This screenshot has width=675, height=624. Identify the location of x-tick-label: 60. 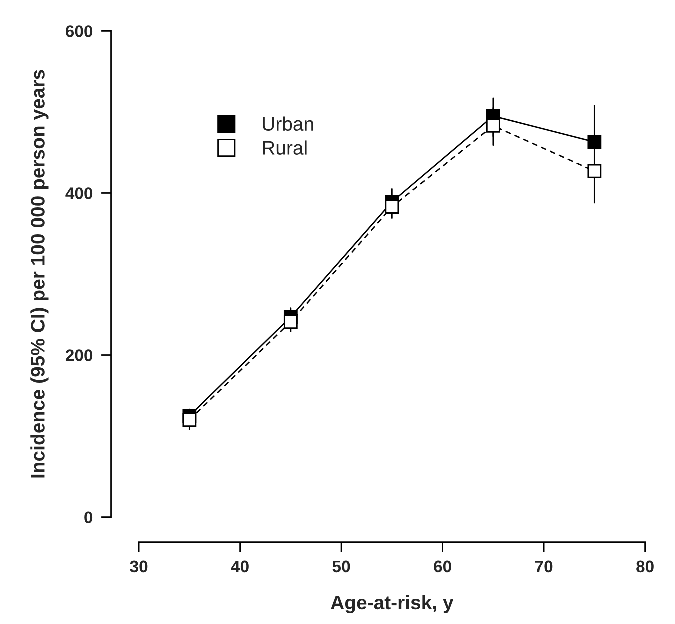
(443, 566).